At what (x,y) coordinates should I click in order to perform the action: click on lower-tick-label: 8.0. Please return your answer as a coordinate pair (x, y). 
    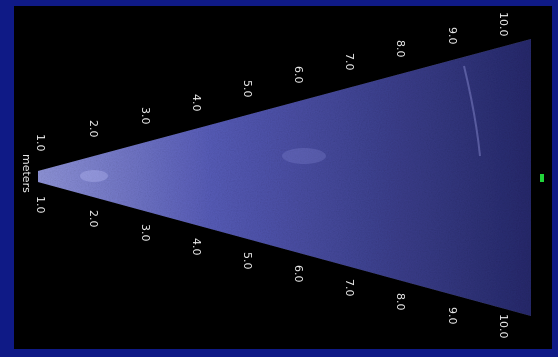
    Looking at the image, I should click on (400, 302).